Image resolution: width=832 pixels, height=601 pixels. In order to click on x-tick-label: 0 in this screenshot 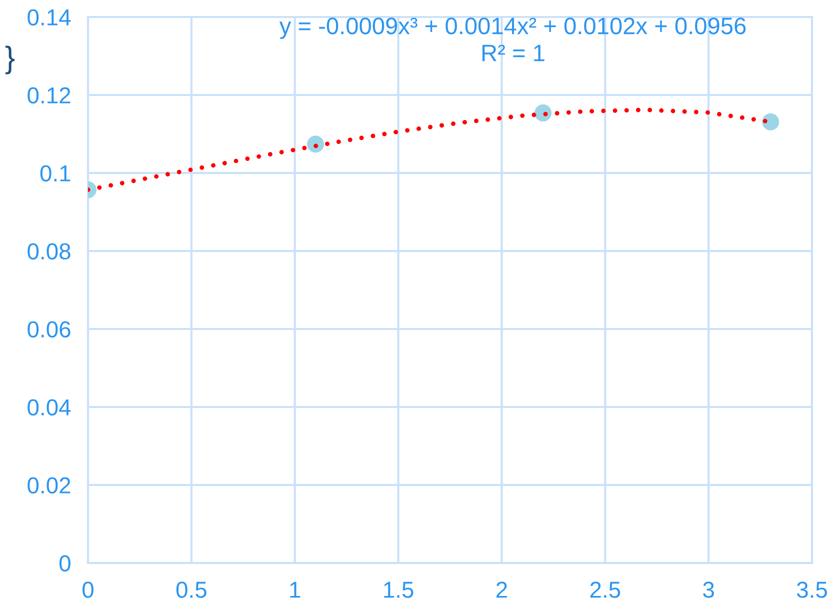, I will do `click(88, 590)`.